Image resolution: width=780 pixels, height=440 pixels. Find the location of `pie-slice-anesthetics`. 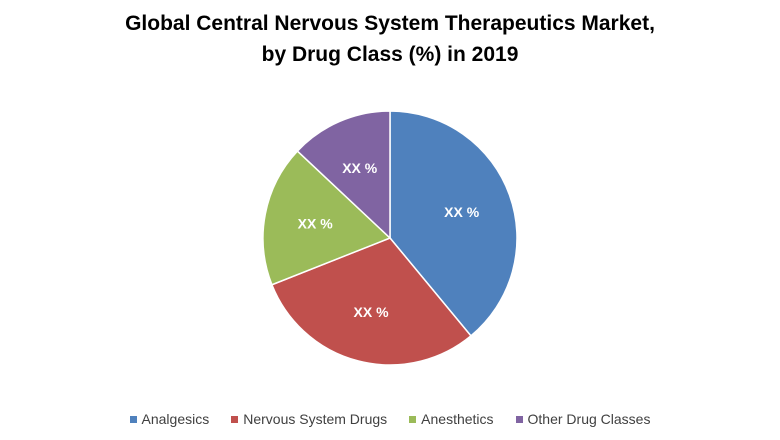

pie-slice-anesthetics is located at coordinates (327, 218).